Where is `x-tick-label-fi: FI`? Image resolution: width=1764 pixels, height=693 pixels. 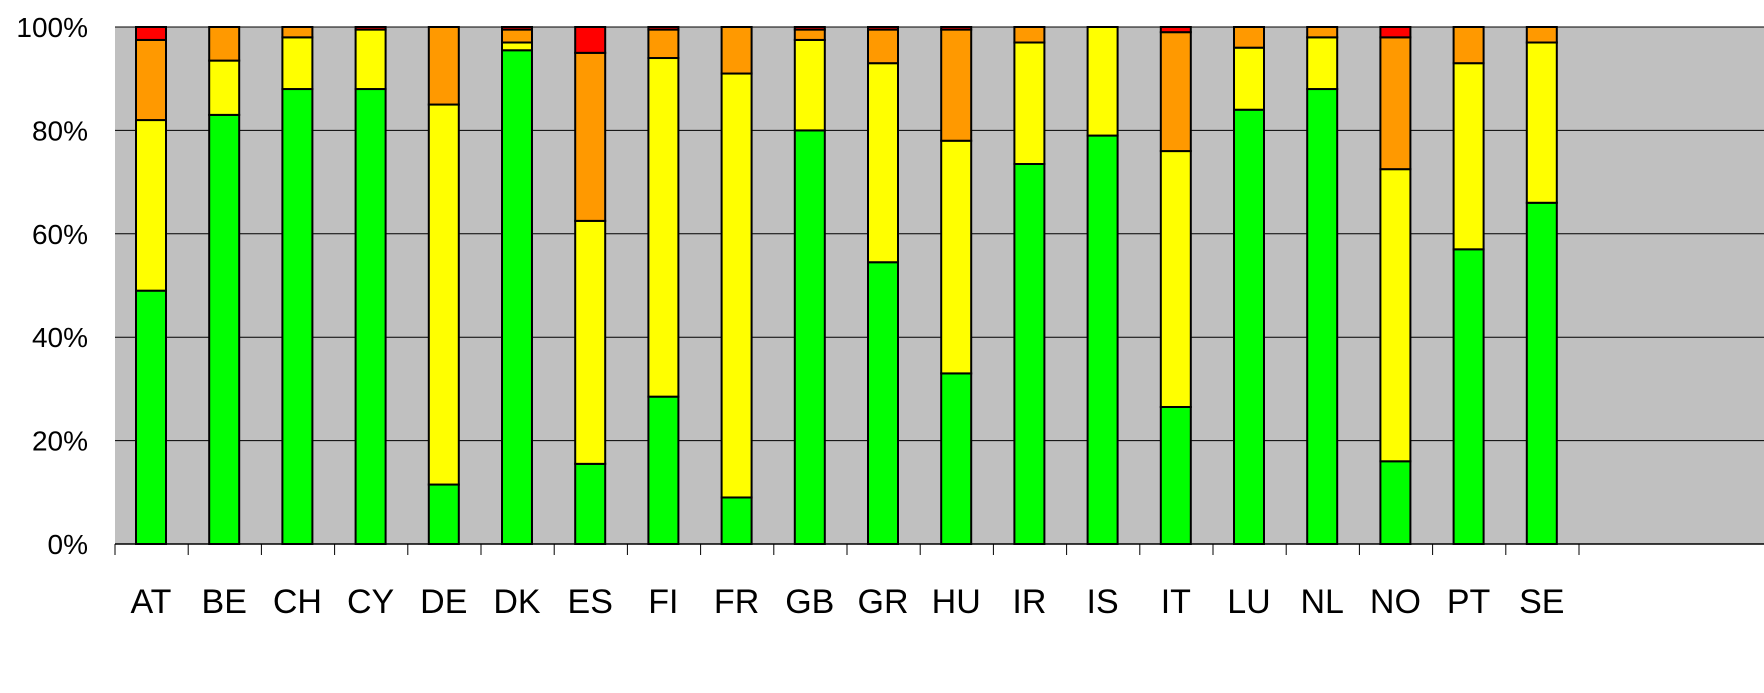 x-tick-label-fi: FI is located at coordinates (663, 602).